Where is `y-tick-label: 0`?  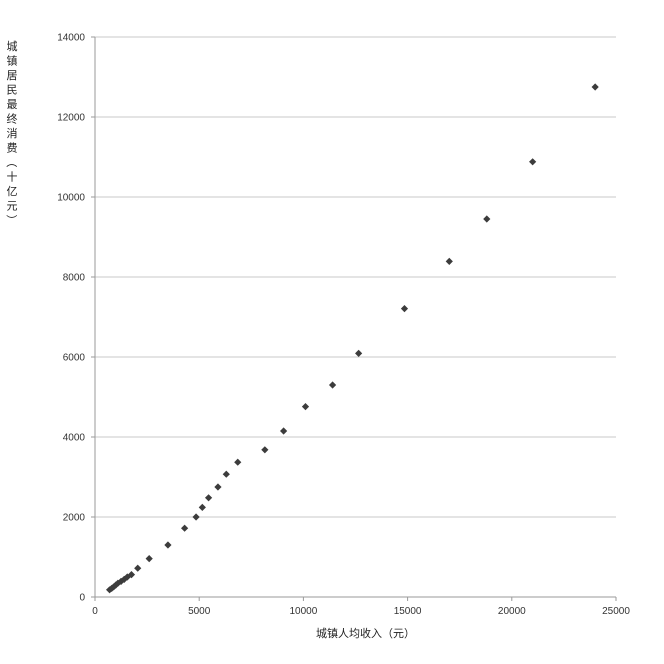
y-tick-label: 0 is located at coordinates (82, 598).